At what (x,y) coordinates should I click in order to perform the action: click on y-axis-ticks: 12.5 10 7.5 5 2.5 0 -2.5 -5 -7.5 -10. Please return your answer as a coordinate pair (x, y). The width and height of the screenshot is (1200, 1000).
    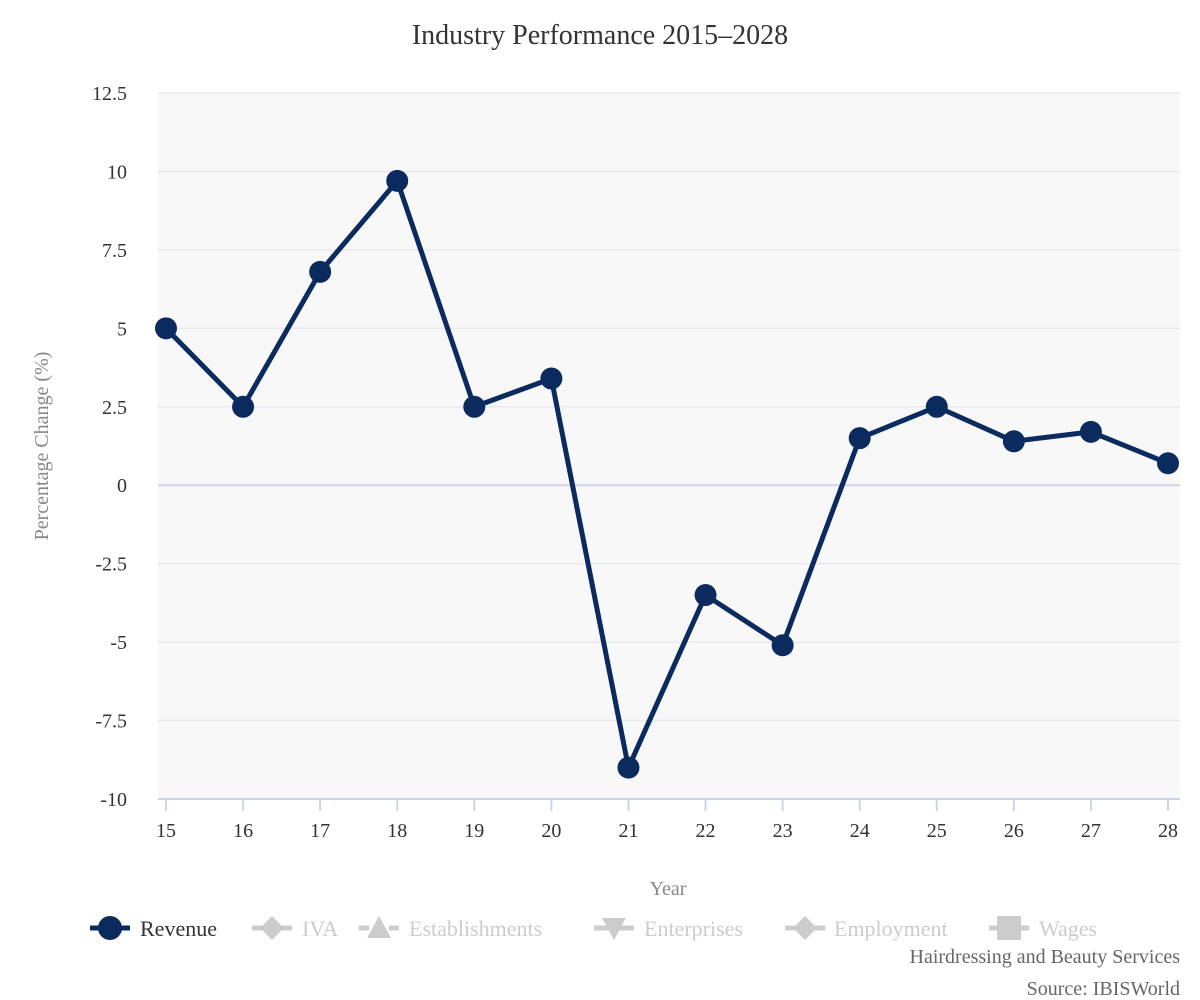
    Looking at the image, I should click on (109, 447).